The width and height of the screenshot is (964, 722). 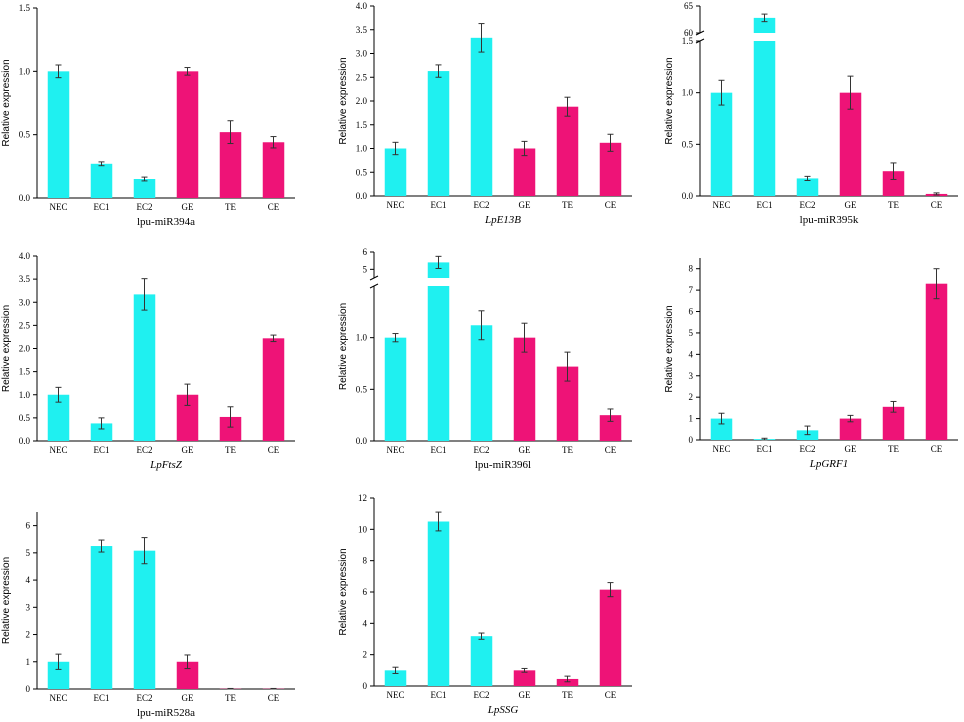 What do you see at coordinates (363, 529) in the screenshot?
I see `y-tick-label: 10` at bounding box center [363, 529].